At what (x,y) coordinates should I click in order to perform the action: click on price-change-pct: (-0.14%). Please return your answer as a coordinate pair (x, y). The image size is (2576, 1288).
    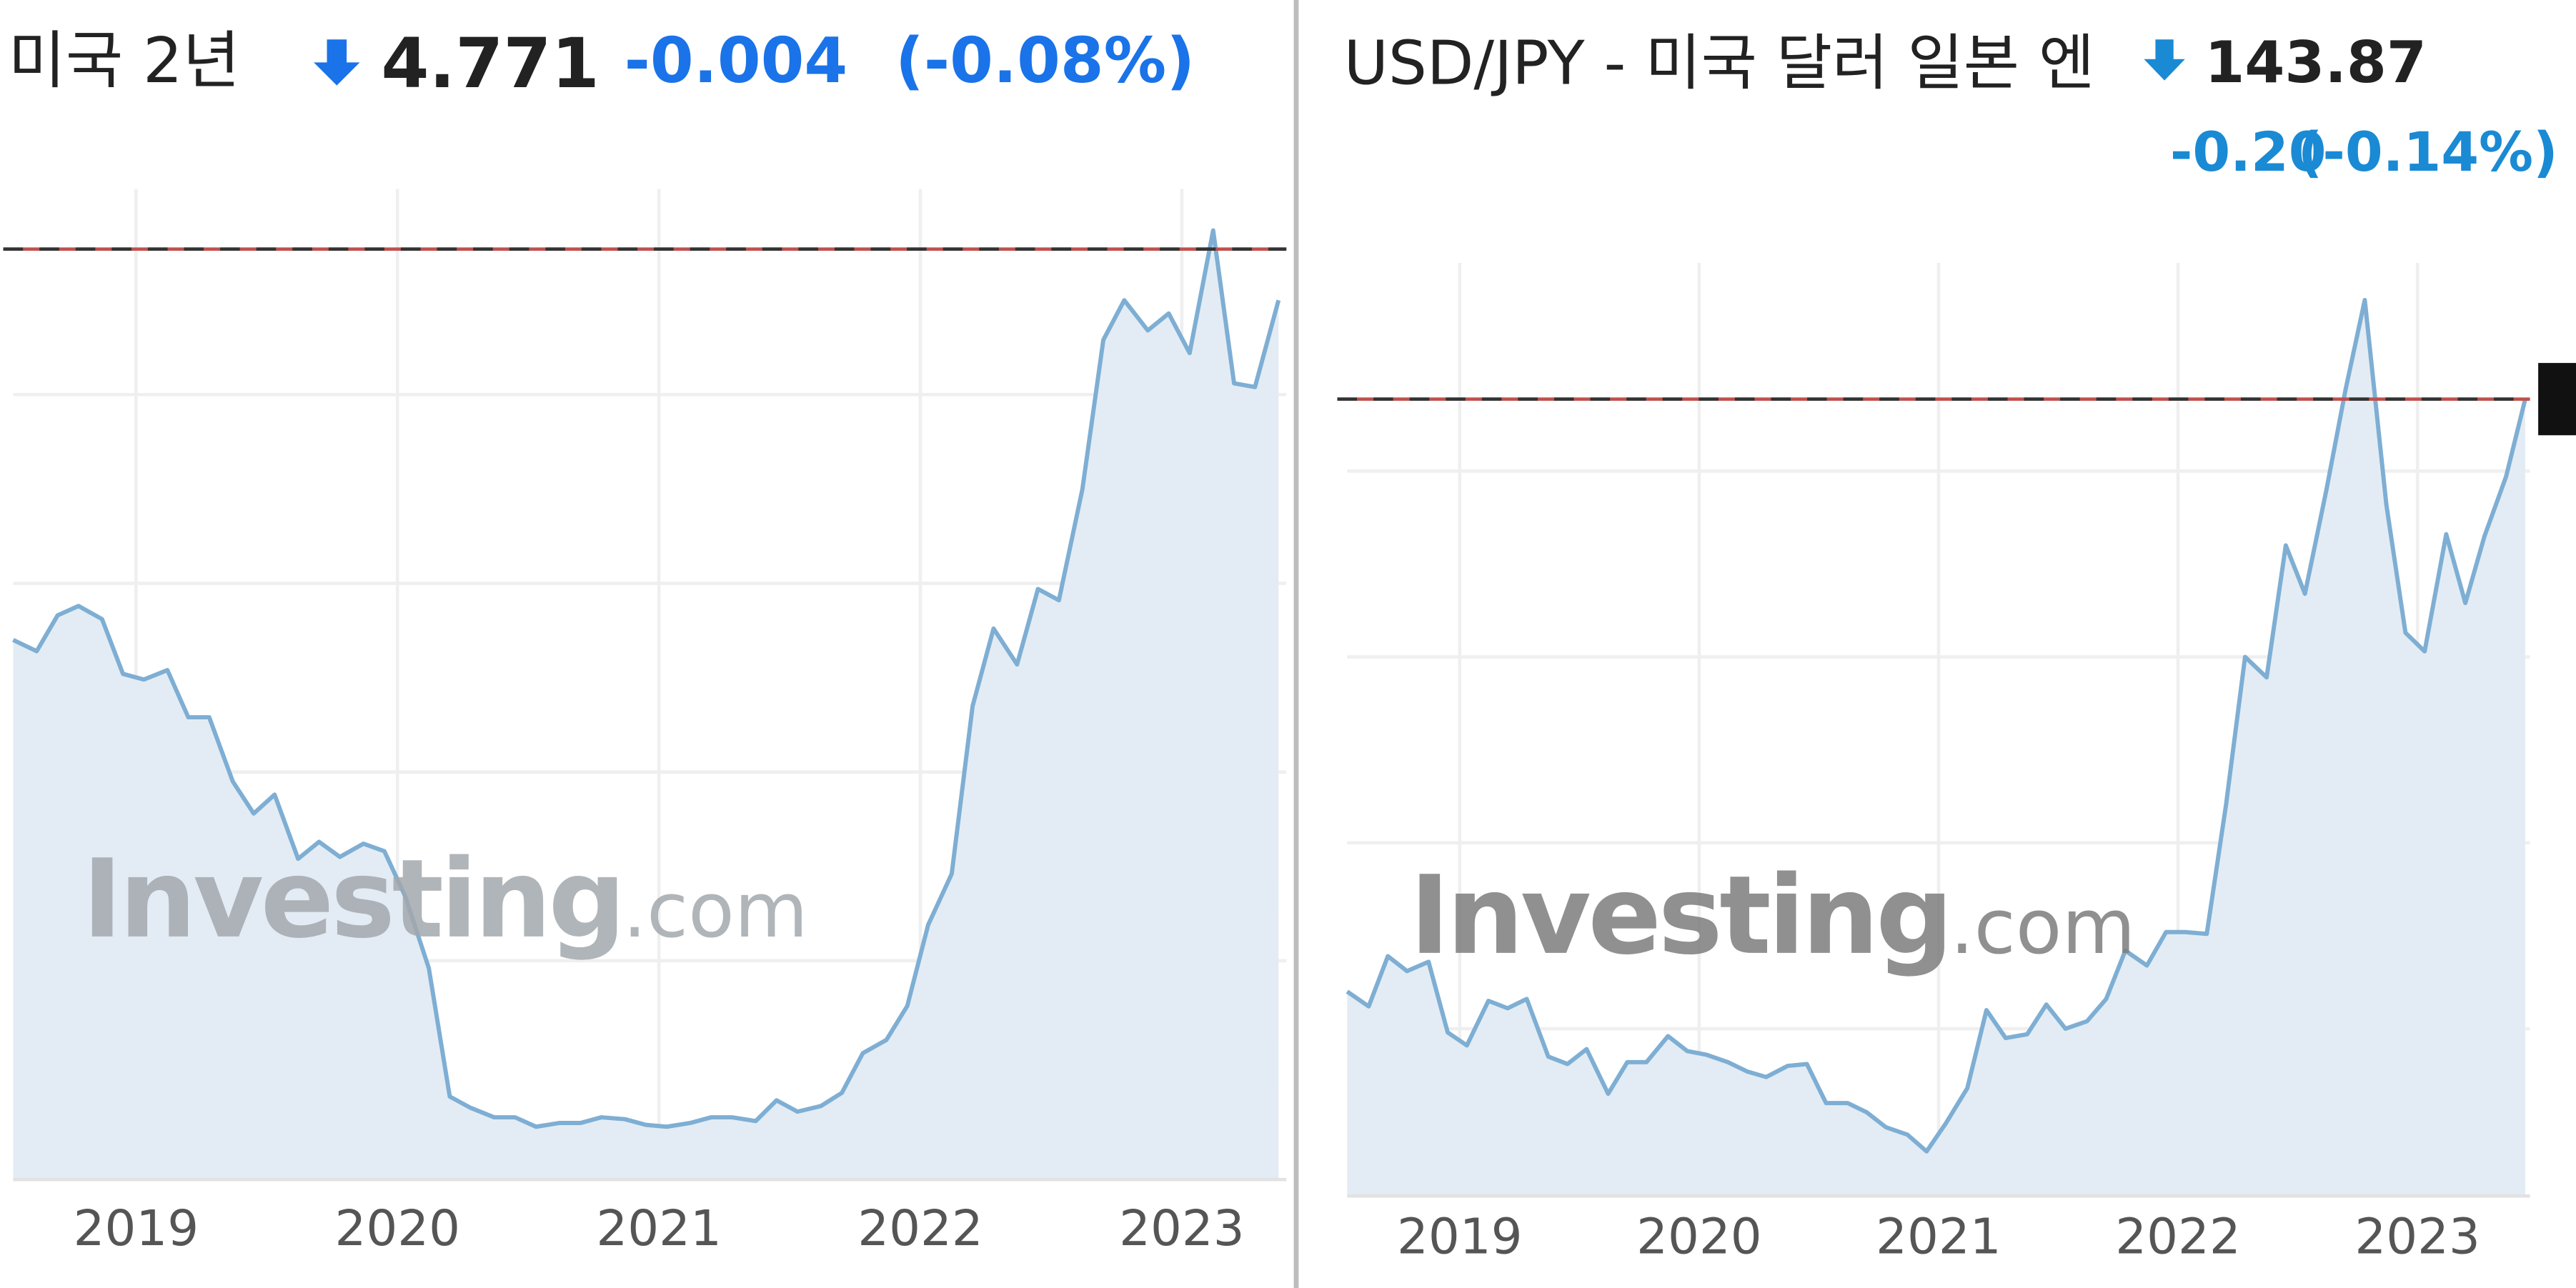
    Looking at the image, I should click on (2428, 152).